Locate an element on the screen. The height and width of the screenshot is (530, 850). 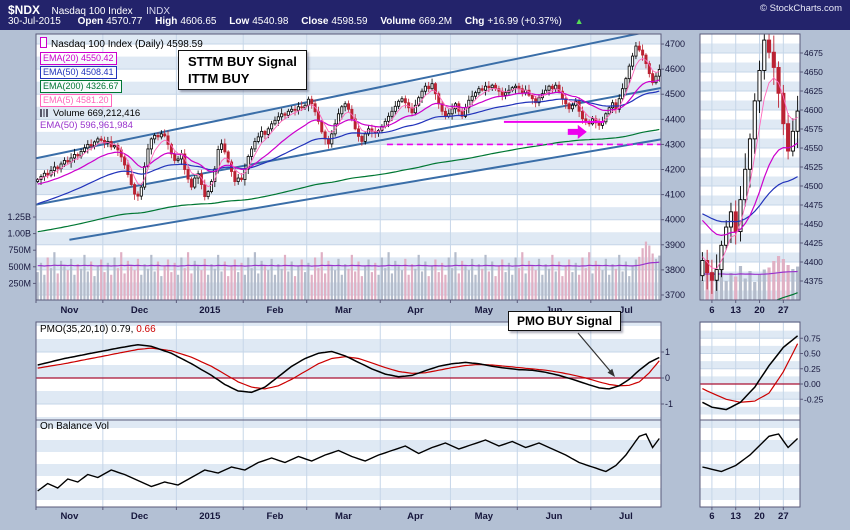
pmo-zoom-panel is located at coordinates (750, 371).